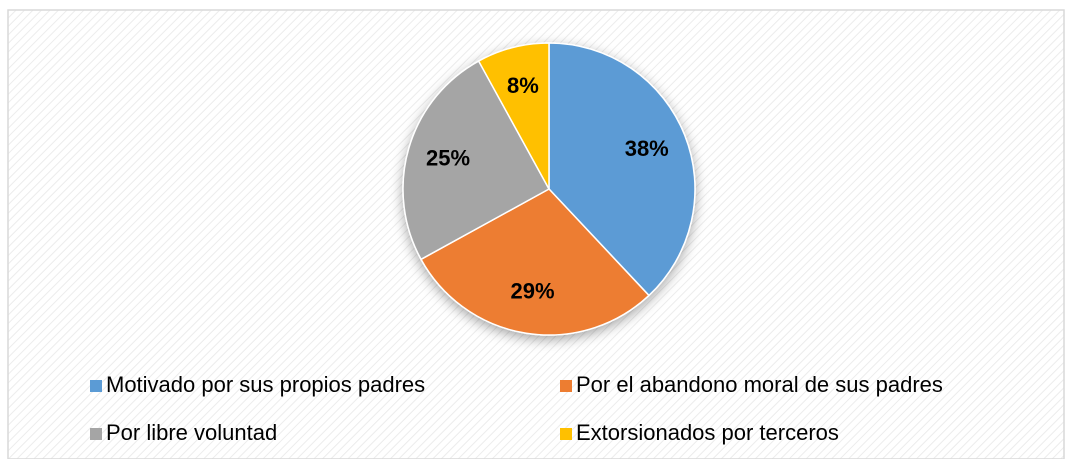  Describe the element at coordinates (448, 157) in the screenshot. I see `data-label: 25%` at that location.